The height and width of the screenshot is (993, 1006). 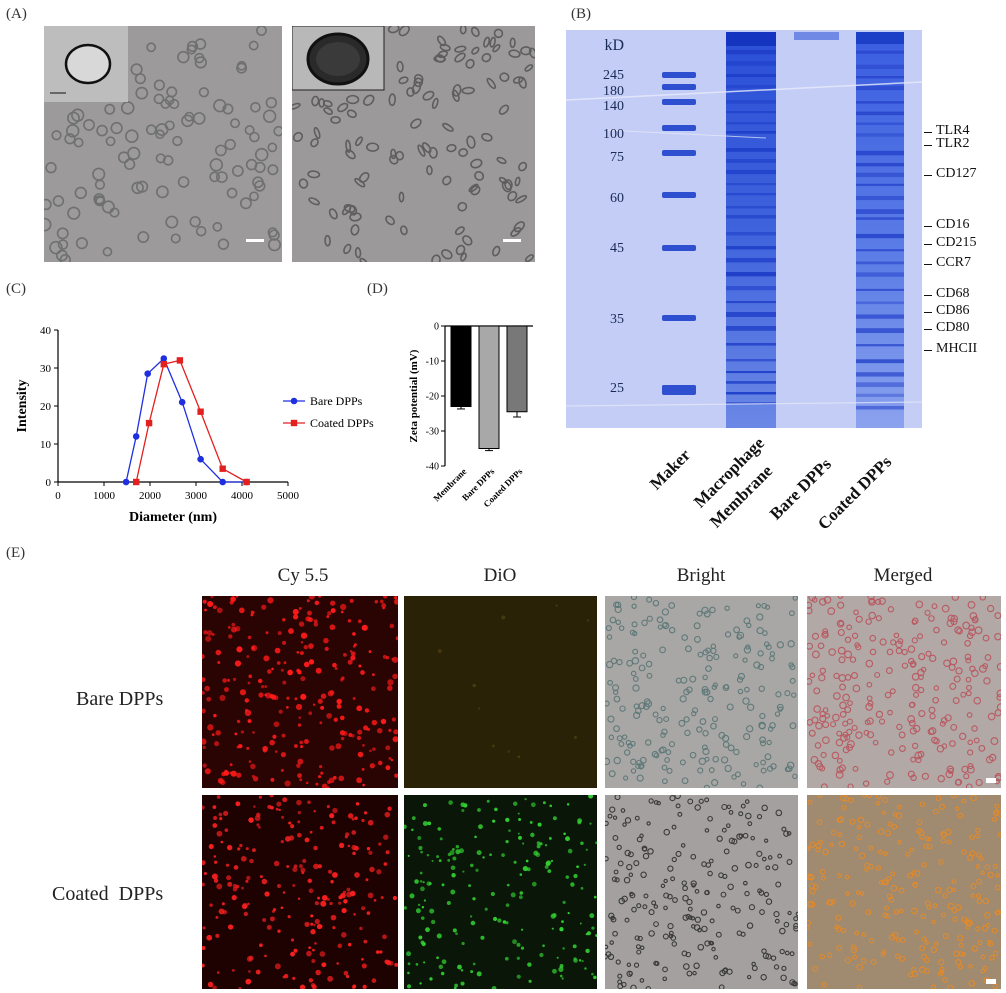 What do you see at coordinates (432, 467) in the screenshot?
I see `y-tick-label: -40` at bounding box center [432, 467].